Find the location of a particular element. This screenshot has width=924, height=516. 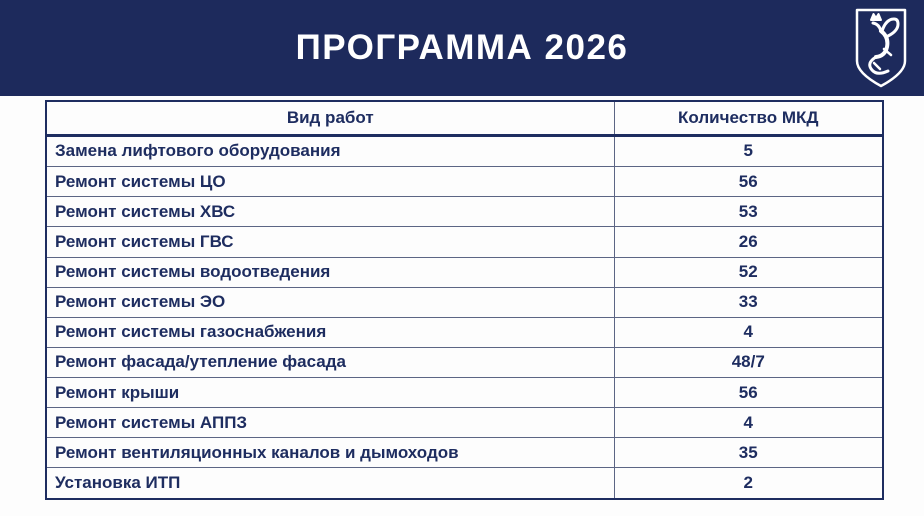

work-type-cell: Ремонт системы ЭО is located at coordinates (330, 302).